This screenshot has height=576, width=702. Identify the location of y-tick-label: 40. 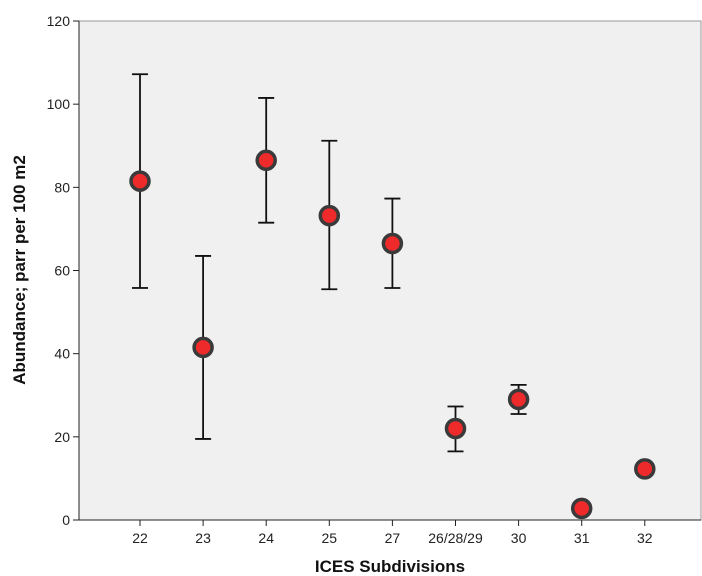
(62, 354).